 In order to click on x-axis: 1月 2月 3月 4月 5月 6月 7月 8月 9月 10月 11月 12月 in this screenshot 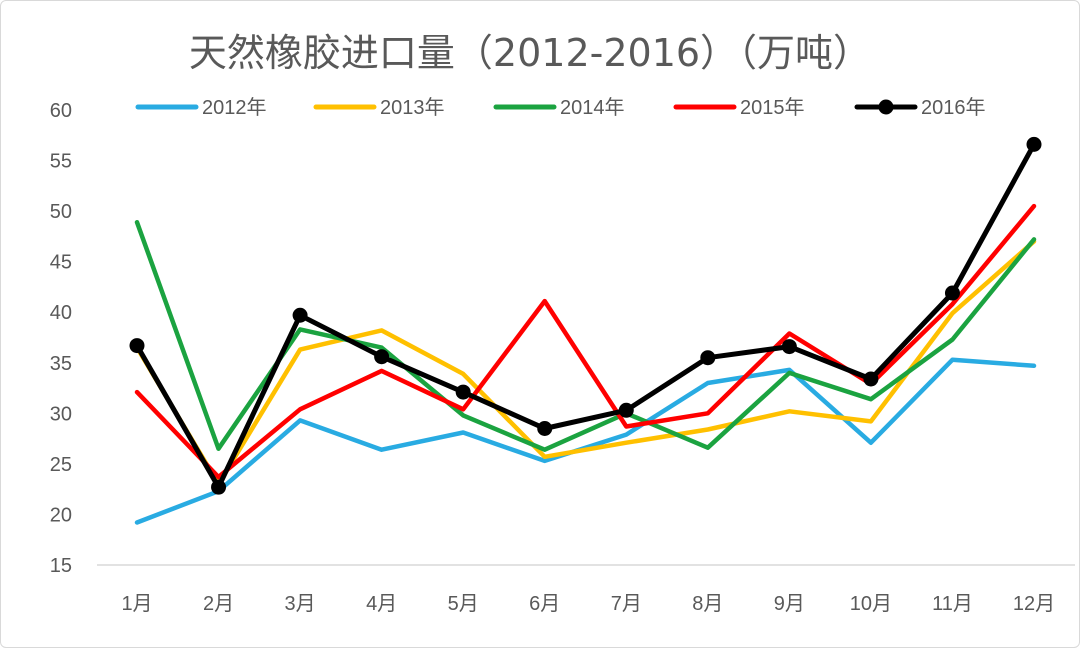, I will do `click(586, 589)`.